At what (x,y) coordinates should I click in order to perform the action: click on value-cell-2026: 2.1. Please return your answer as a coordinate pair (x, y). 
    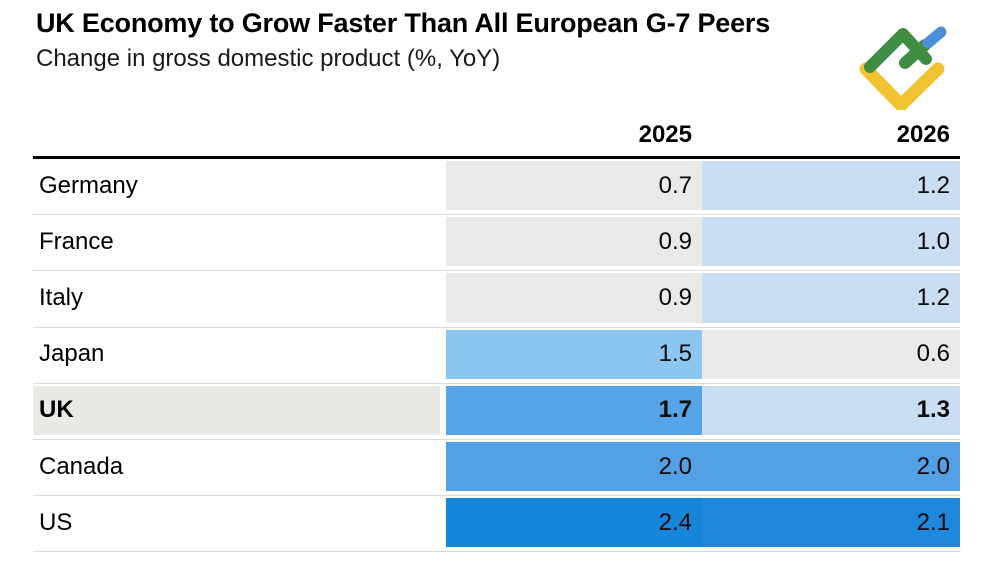
    Looking at the image, I should click on (831, 523).